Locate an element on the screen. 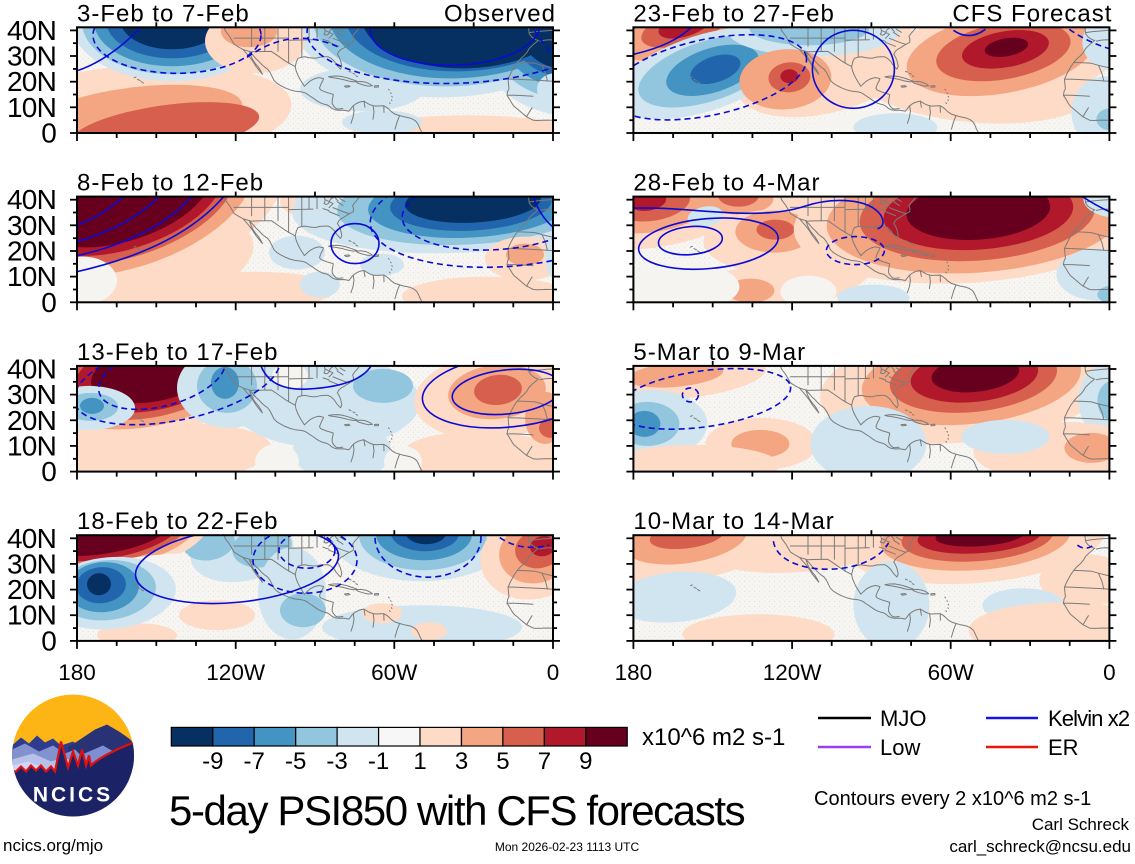 The height and width of the screenshot is (864, 1135). svg-text: carl_schreck@ncsu.edu is located at coordinates (1040, 846).